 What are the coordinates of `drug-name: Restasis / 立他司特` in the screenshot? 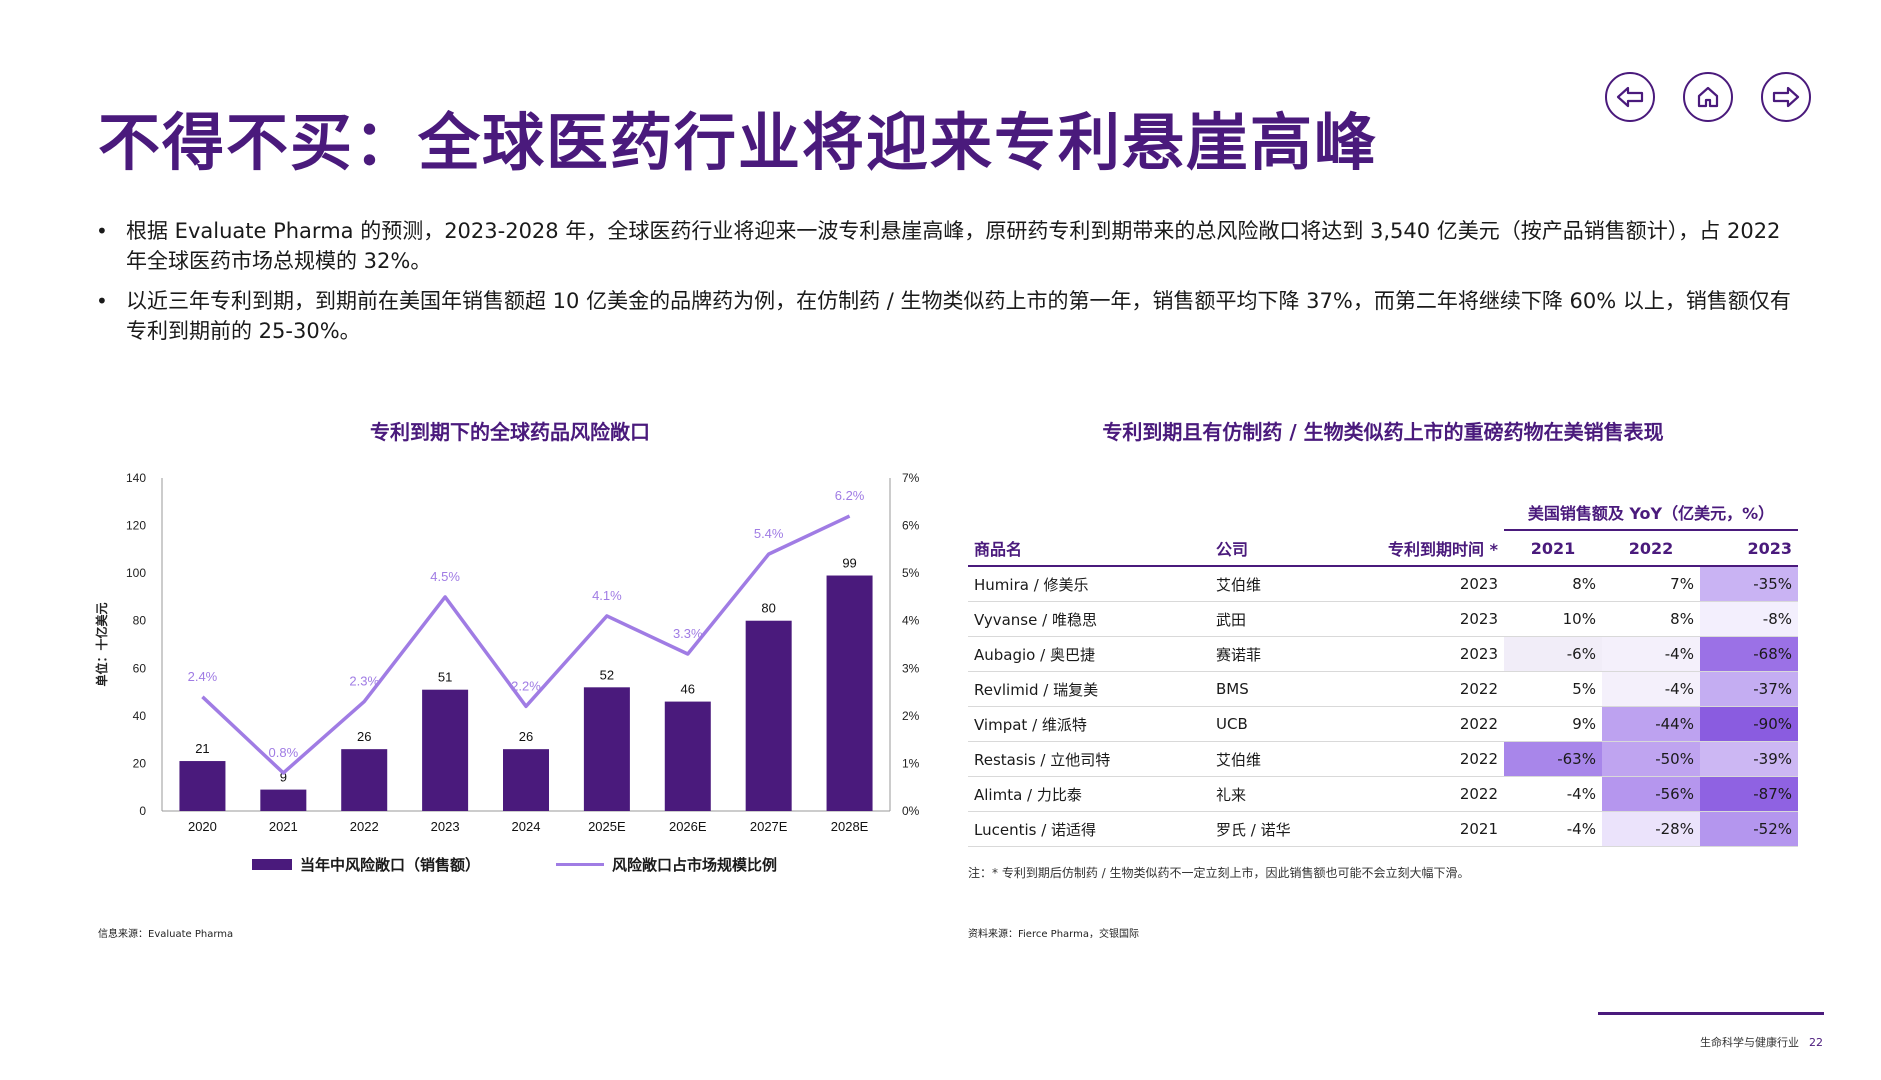 It's located at (1089, 759).